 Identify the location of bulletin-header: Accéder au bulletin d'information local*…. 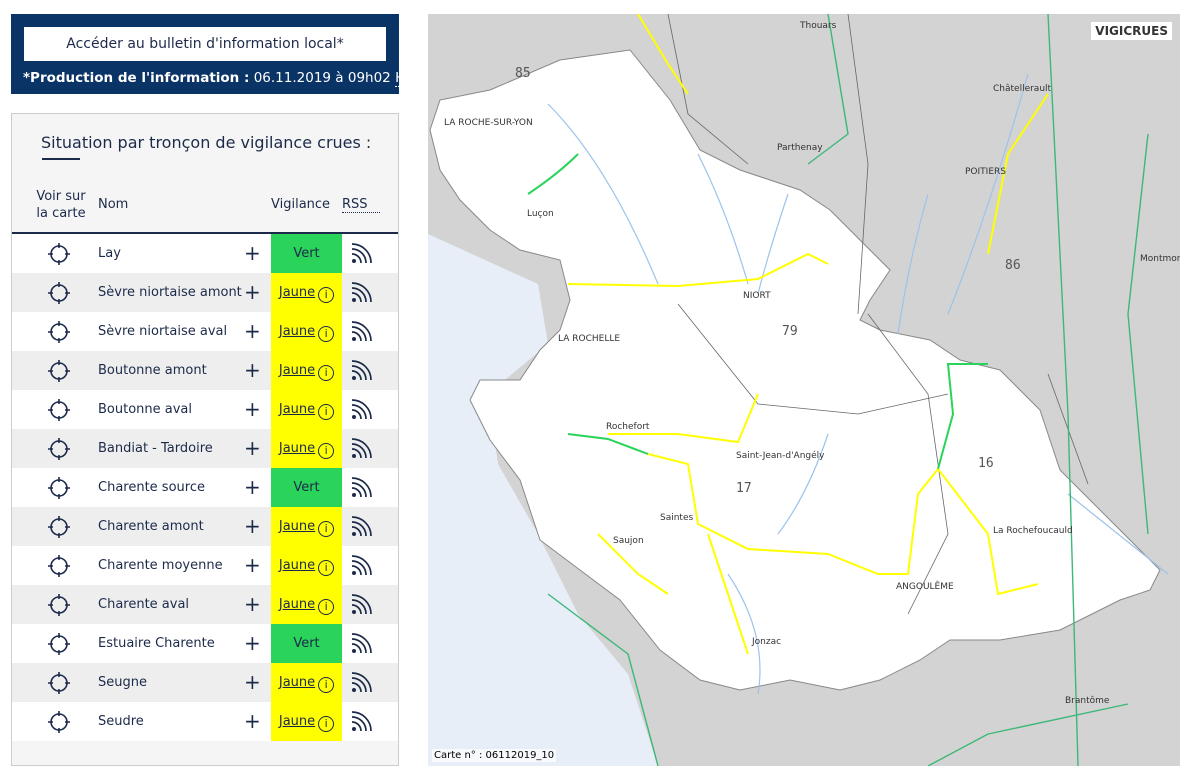
(212, 54).